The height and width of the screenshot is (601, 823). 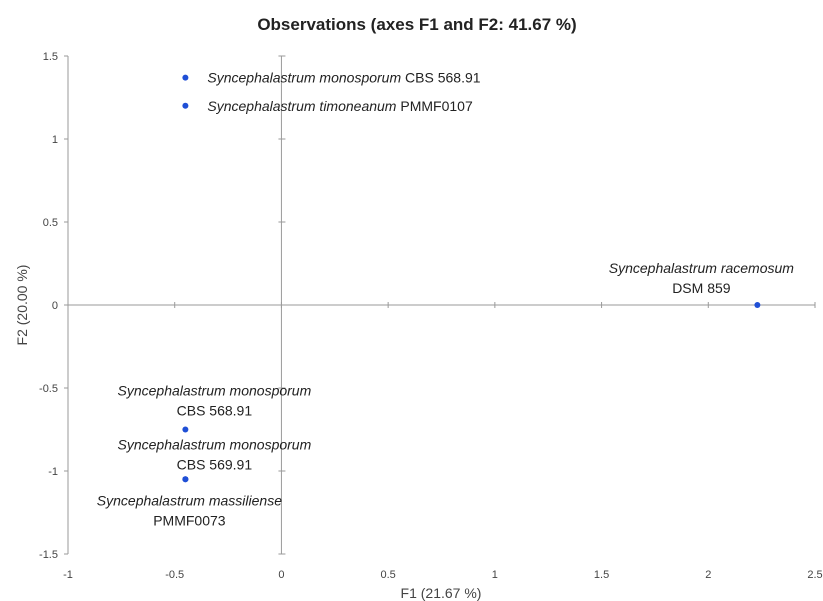 I want to click on species-name: Syncephalastrum timoneanum, so click(x=301, y=106).